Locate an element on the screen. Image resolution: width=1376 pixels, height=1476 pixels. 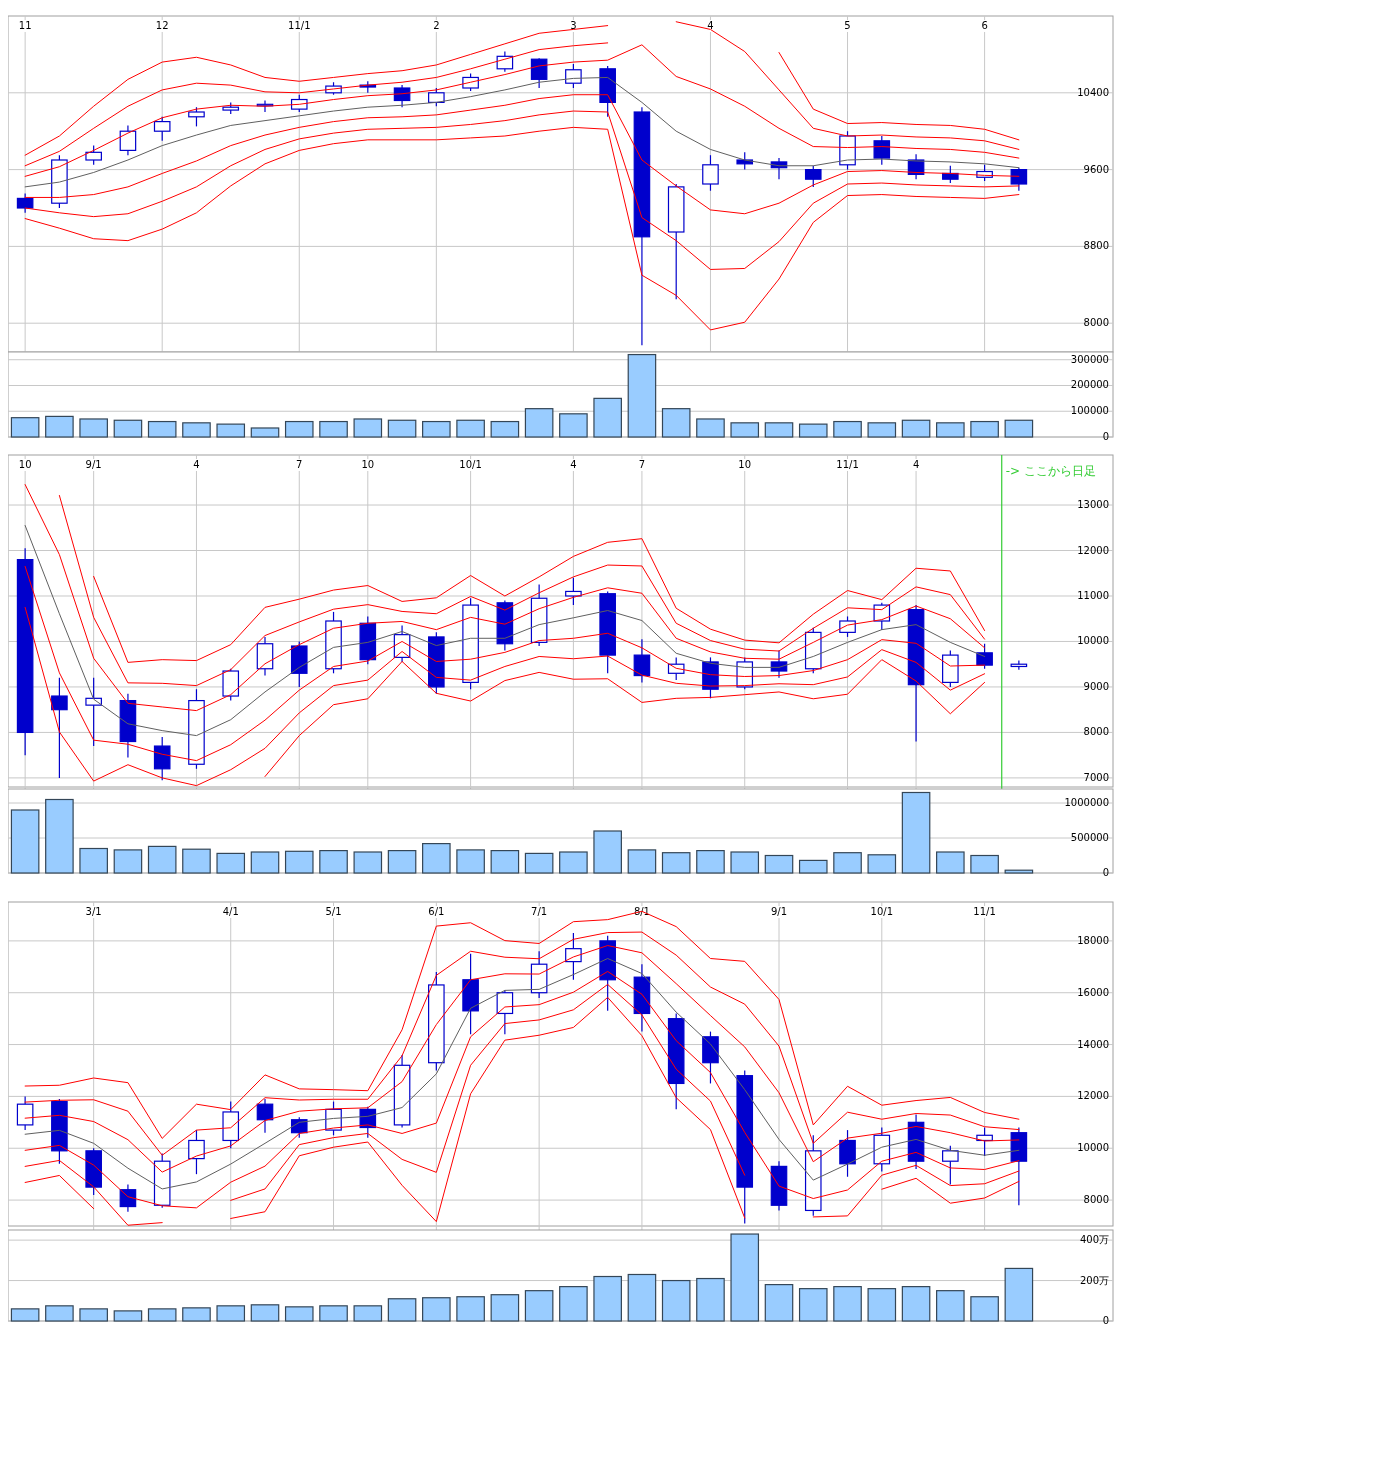
y-tick-label: 300000 is located at coordinates (1089, 359).